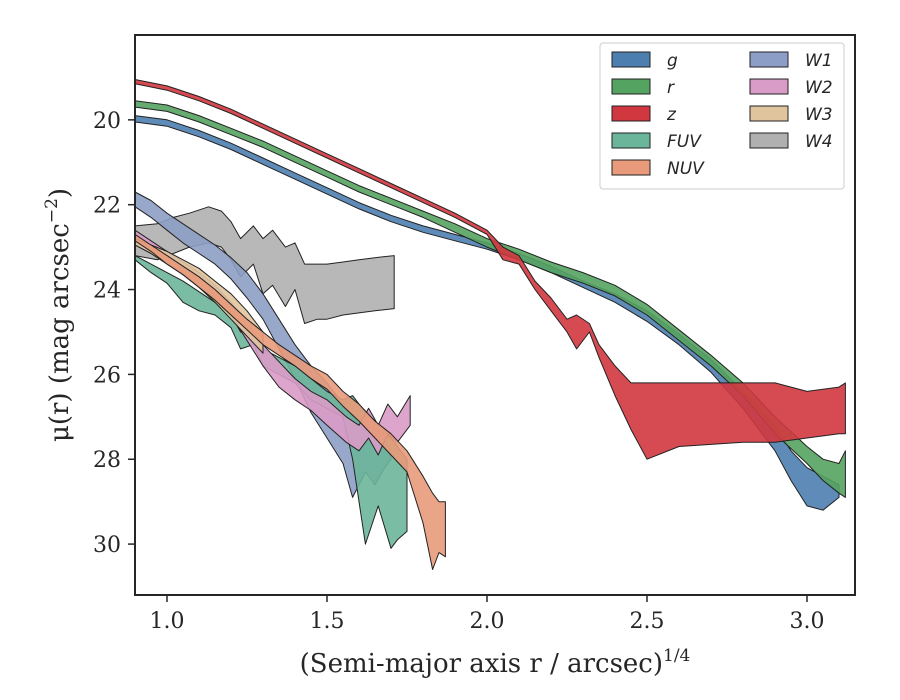 The width and height of the screenshot is (900, 700). Describe the element at coordinates (671, 88) in the screenshot. I see `legend-label-r: r` at that location.